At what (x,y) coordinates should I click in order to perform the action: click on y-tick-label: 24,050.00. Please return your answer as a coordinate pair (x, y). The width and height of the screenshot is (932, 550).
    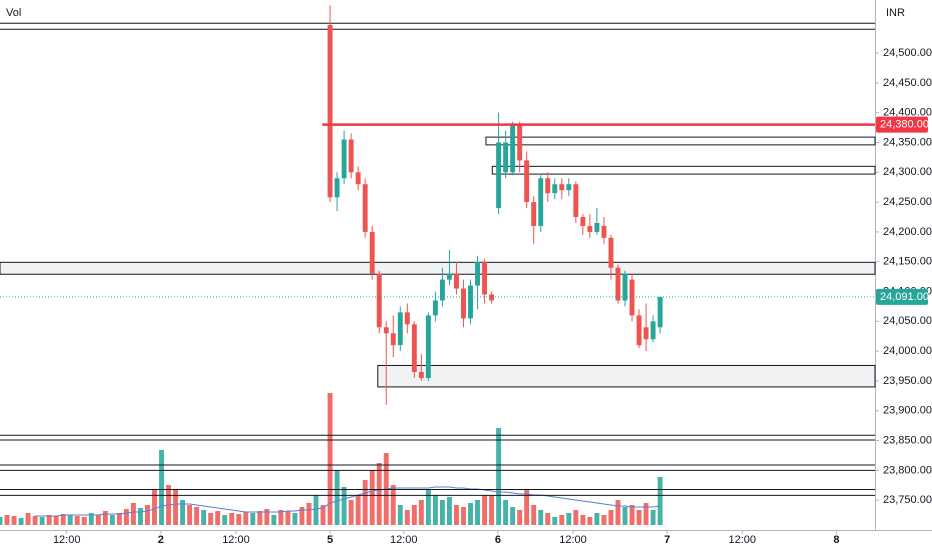
    Looking at the image, I should click on (907, 321).